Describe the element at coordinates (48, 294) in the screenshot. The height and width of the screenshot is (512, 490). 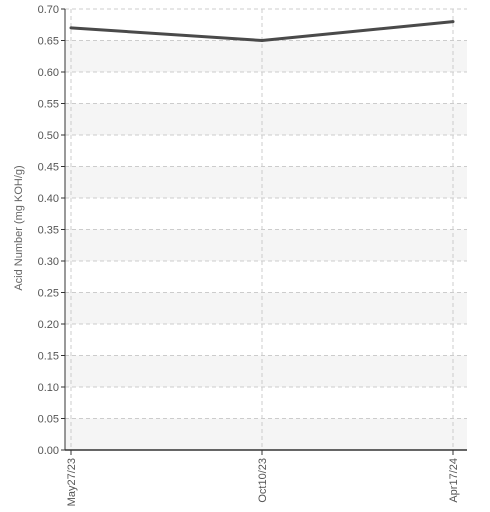
I see `y-tick-label: 0.25` at that location.